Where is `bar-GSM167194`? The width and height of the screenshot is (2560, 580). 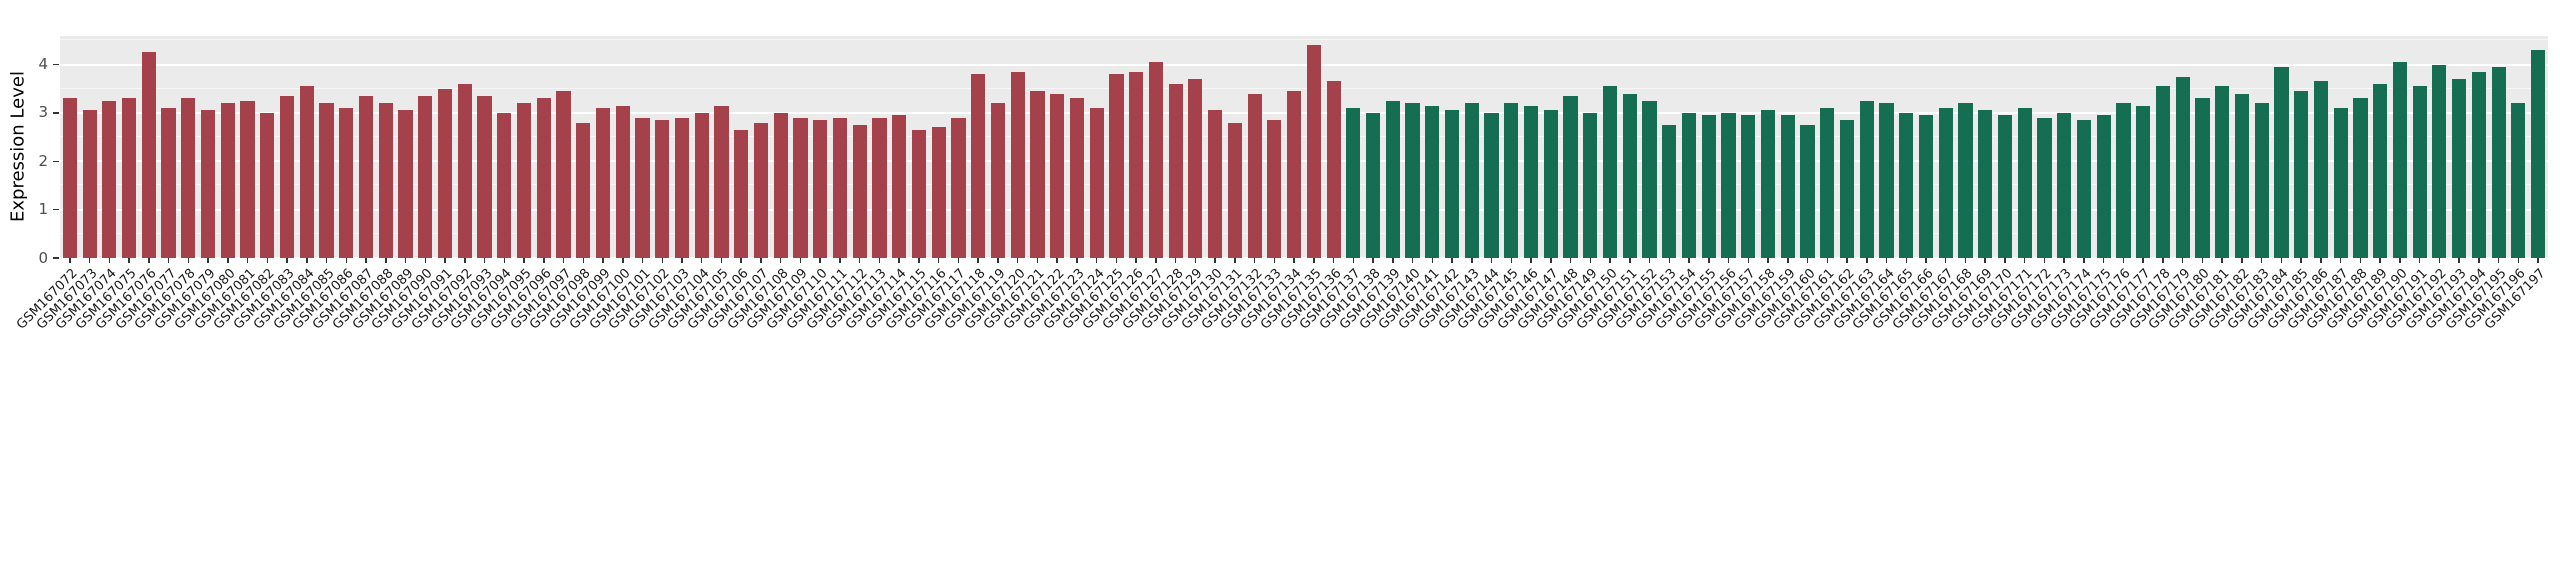
bar-GSM167194 is located at coordinates (2478, 164).